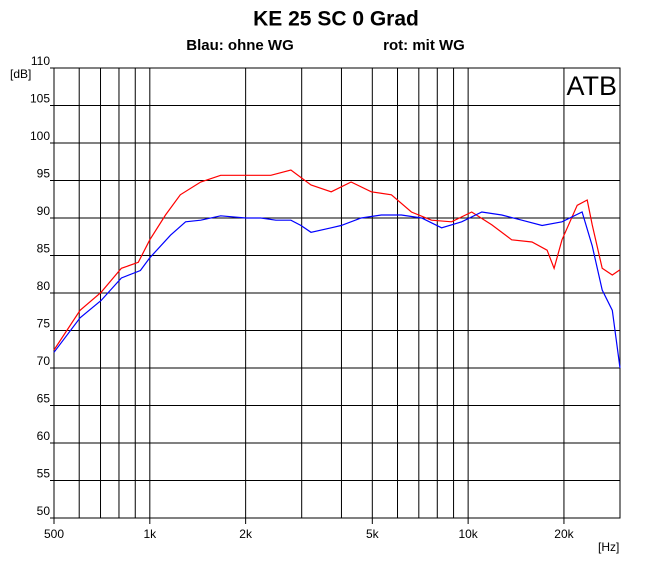 The height and width of the screenshot is (585, 652). Describe the element at coordinates (150, 534) in the screenshot. I see `x-tick-label: 1k` at that location.